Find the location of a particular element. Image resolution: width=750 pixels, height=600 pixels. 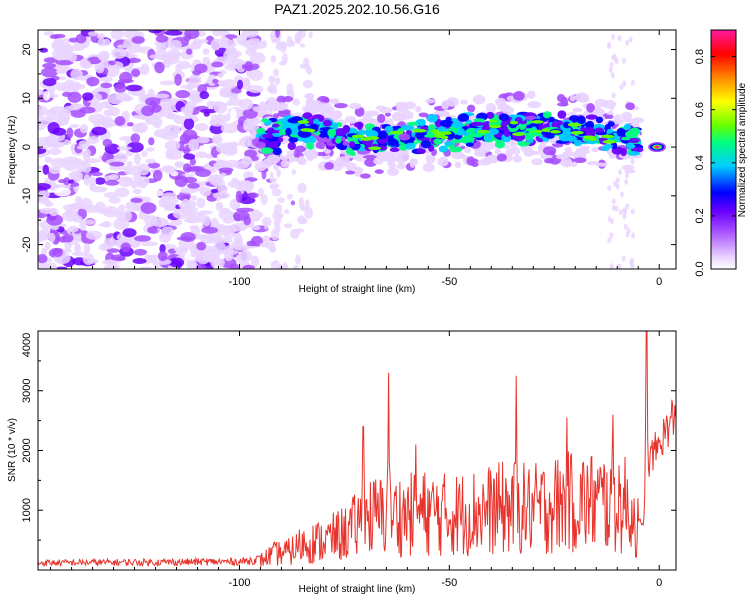

y-tick-label: 3000 is located at coordinates (27, 391).